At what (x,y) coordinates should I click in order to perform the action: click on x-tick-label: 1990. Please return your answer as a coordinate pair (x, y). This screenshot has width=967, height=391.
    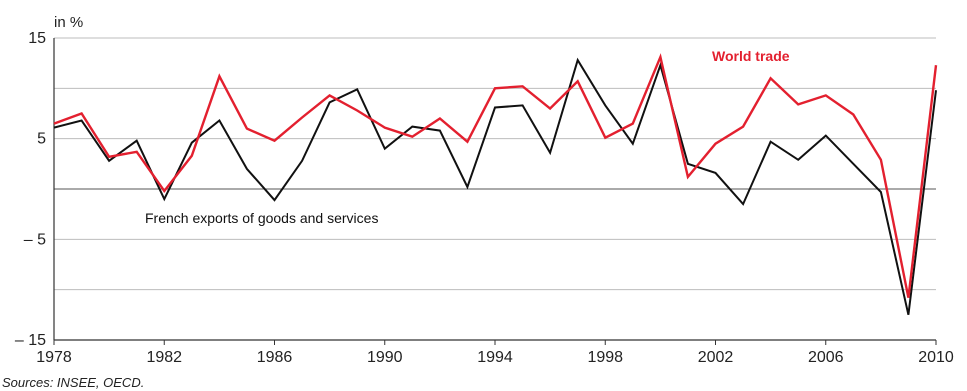
    Looking at the image, I should click on (385, 357).